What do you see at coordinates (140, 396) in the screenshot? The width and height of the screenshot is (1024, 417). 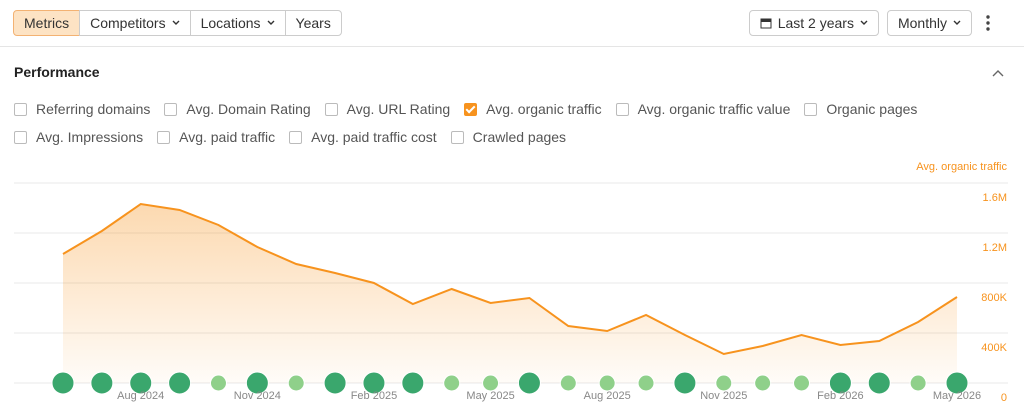 I see `x-tick-label: Aug 2024` at bounding box center [140, 396].